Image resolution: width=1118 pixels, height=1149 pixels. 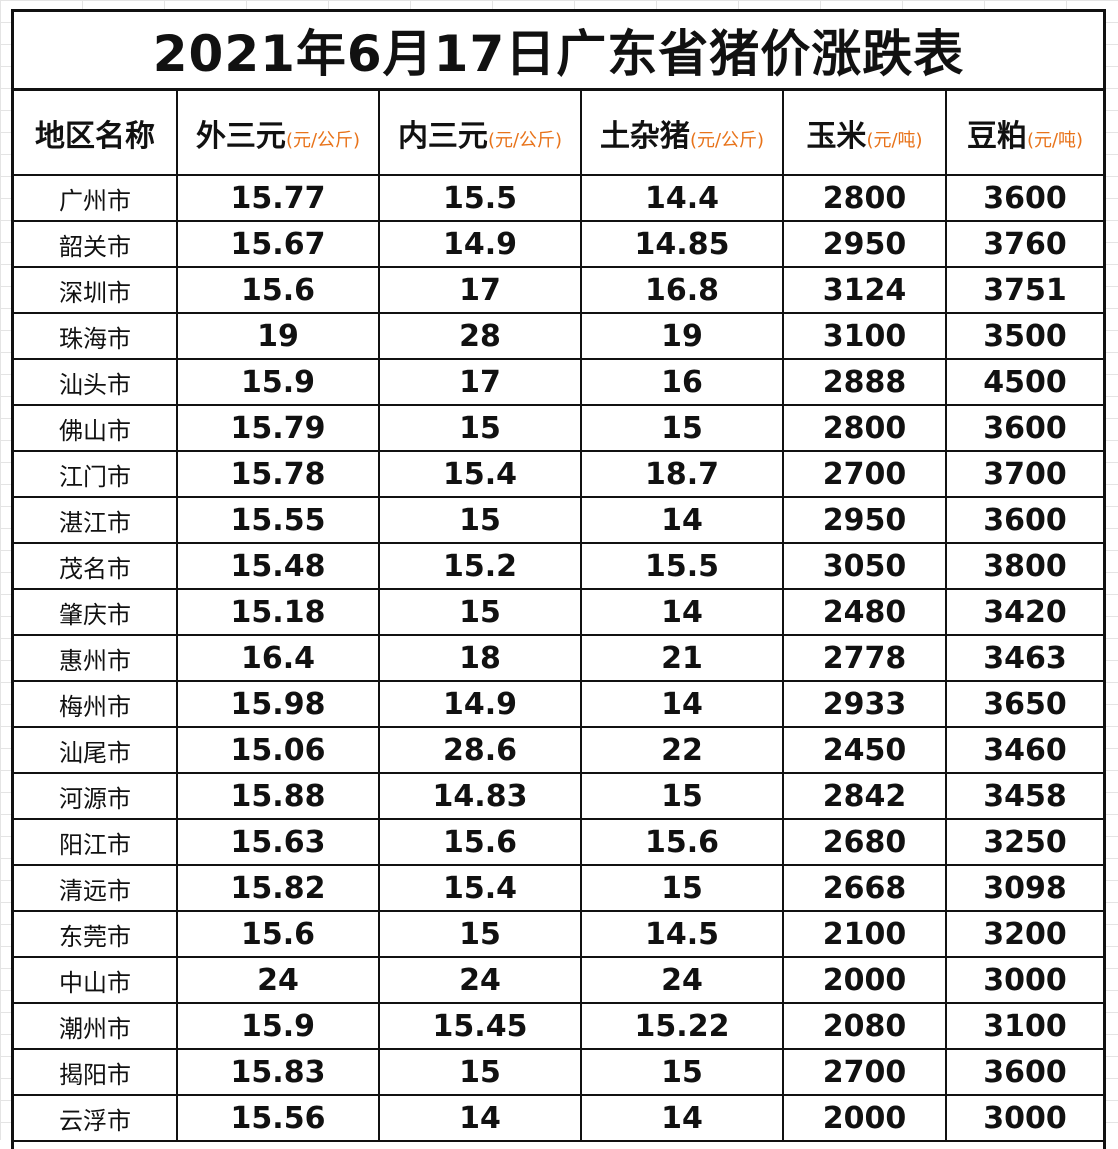 I want to click on inner-ternary-price-cell: 28, so click(x=479, y=336).